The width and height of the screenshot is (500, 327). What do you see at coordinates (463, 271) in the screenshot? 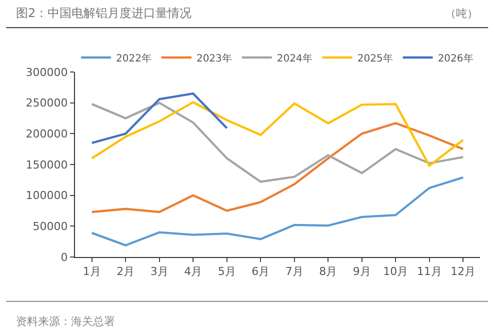
I see `x-tick-label: 12月` at bounding box center [463, 271].